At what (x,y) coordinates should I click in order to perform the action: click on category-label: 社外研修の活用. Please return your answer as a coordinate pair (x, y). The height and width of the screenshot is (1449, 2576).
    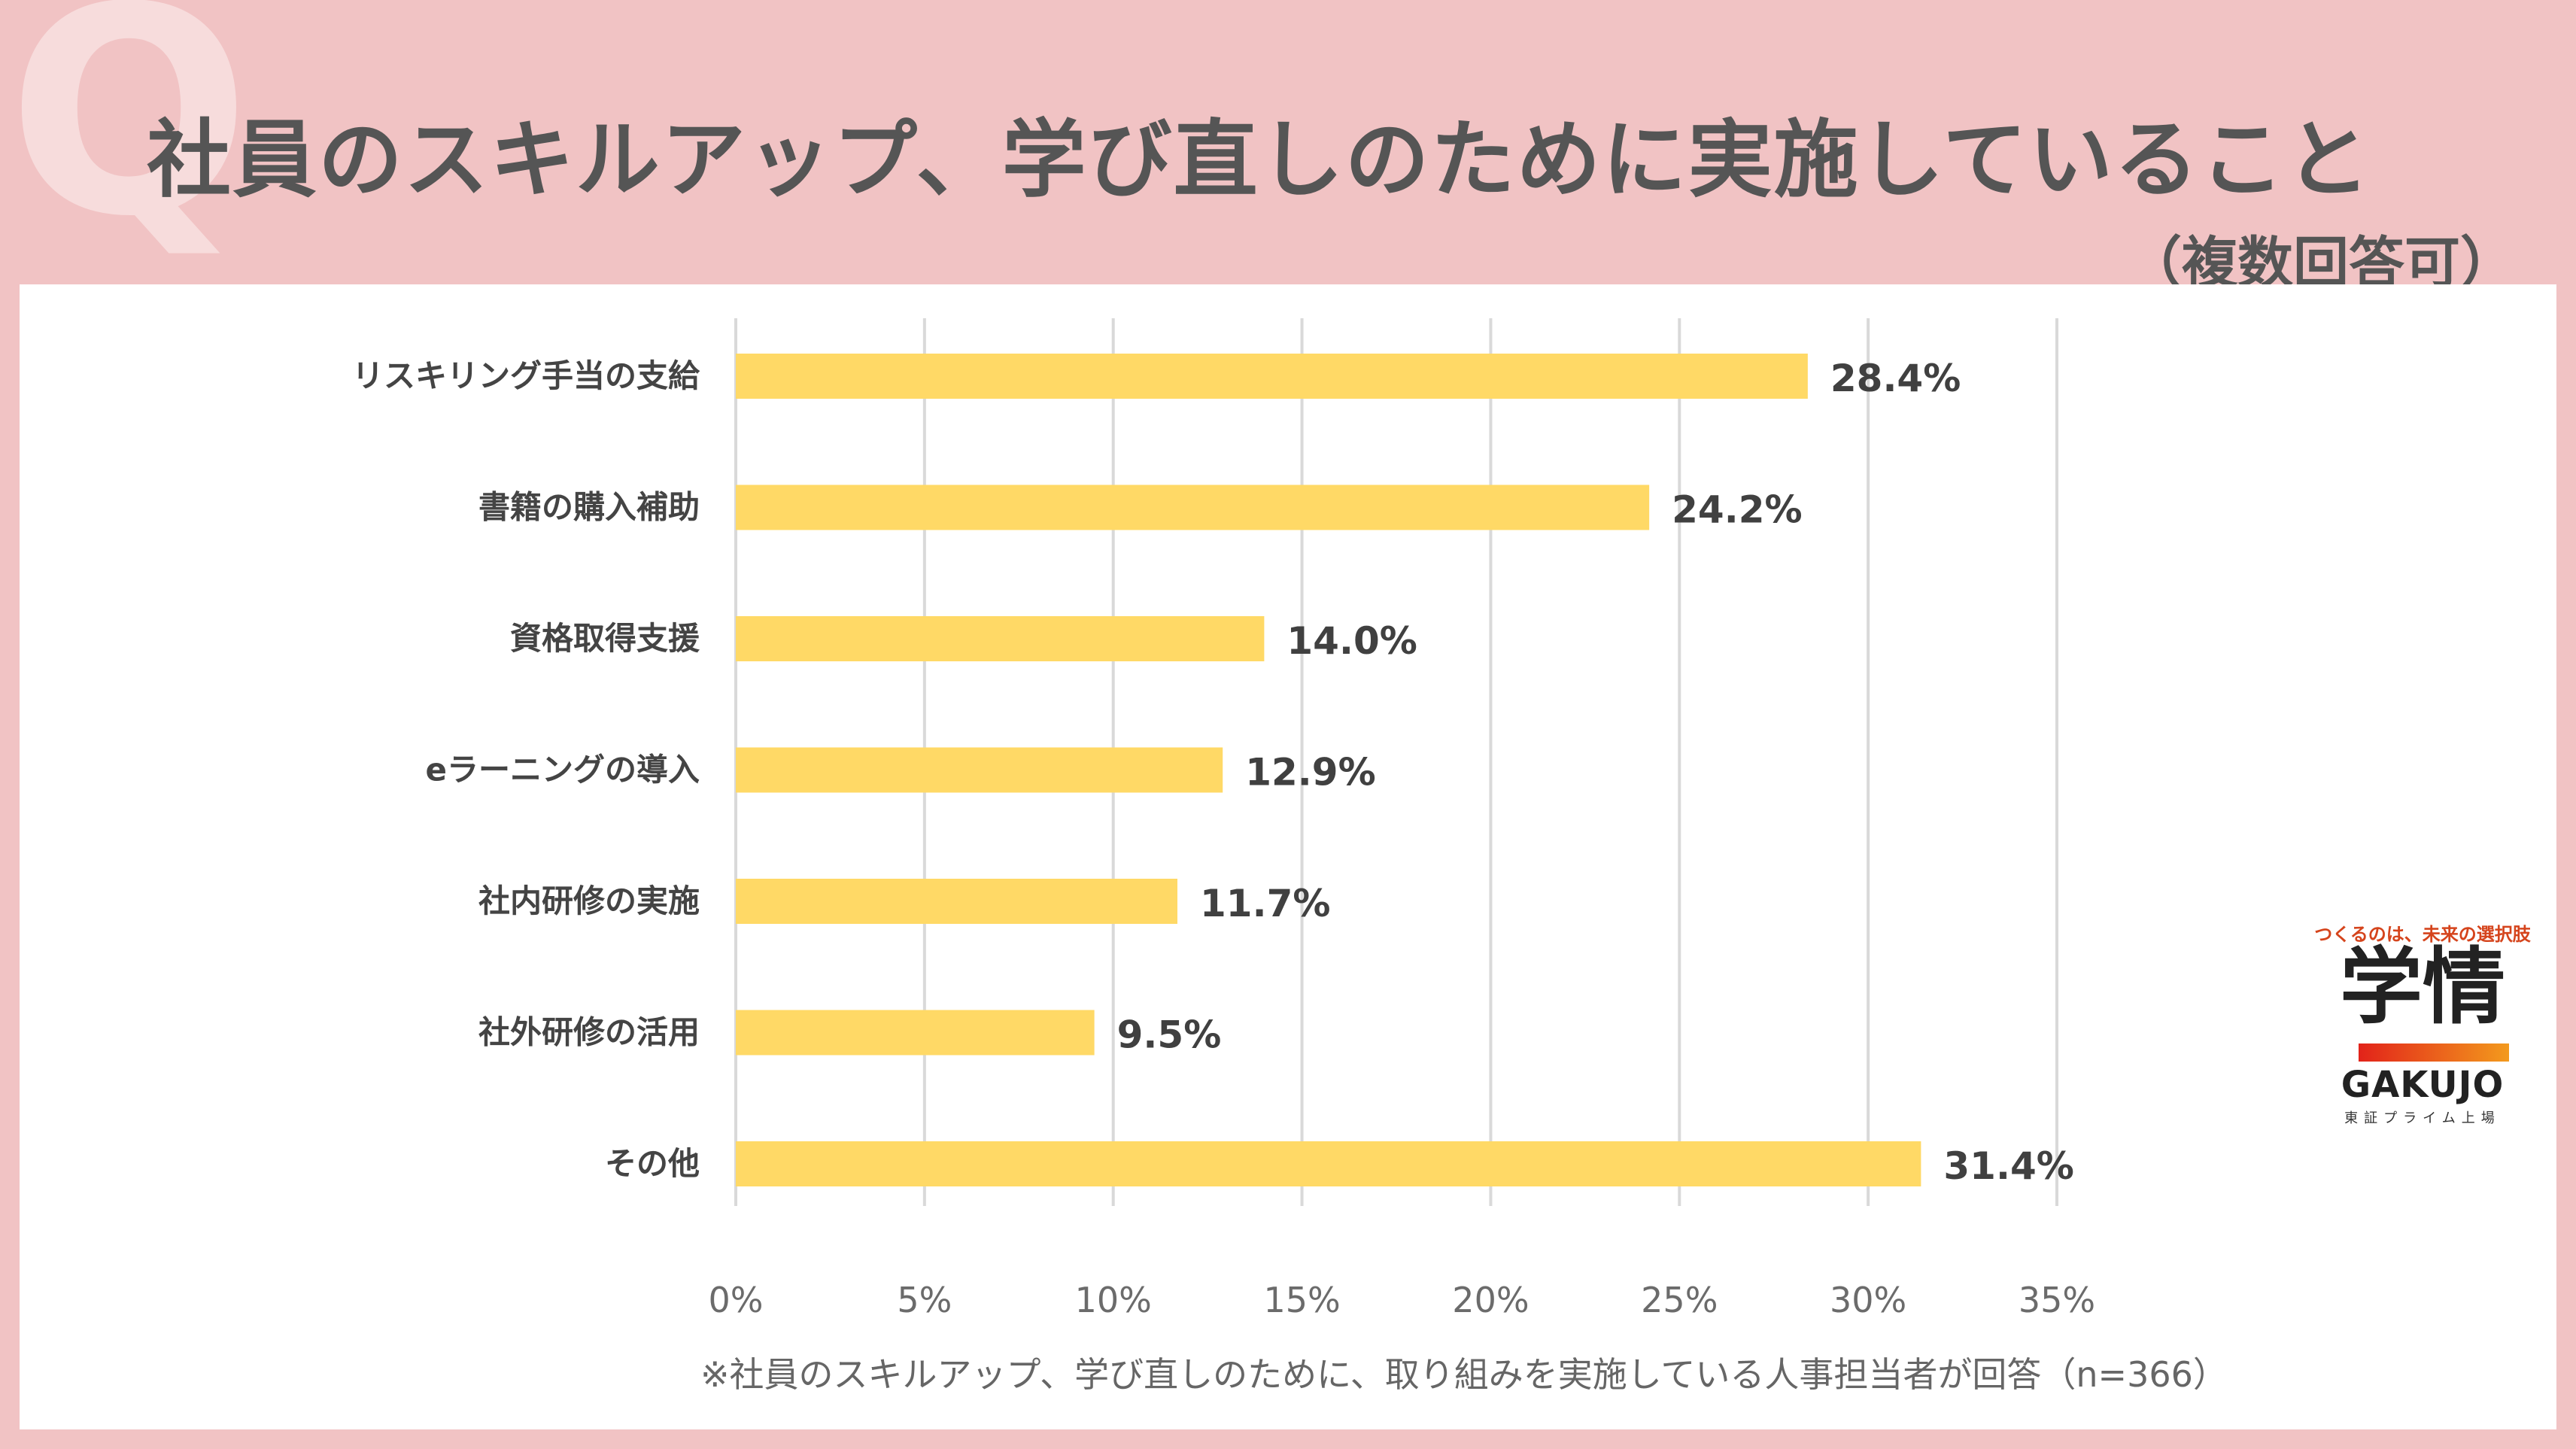
    Looking at the image, I should click on (589, 1033).